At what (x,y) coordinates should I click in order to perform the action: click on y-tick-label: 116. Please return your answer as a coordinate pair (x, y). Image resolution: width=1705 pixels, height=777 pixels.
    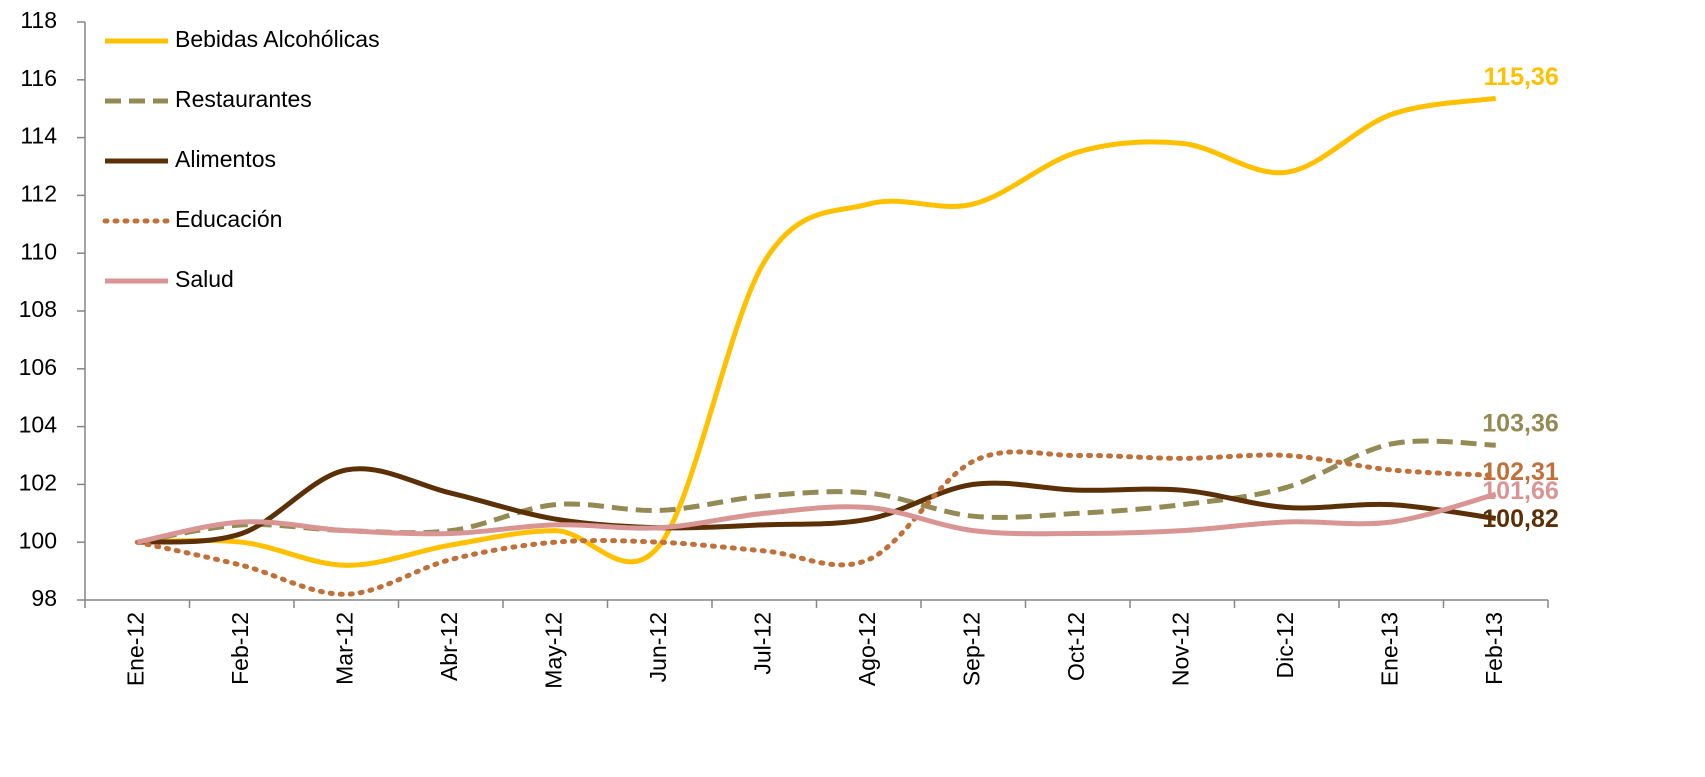
    Looking at the image, I should click on (38, 78).